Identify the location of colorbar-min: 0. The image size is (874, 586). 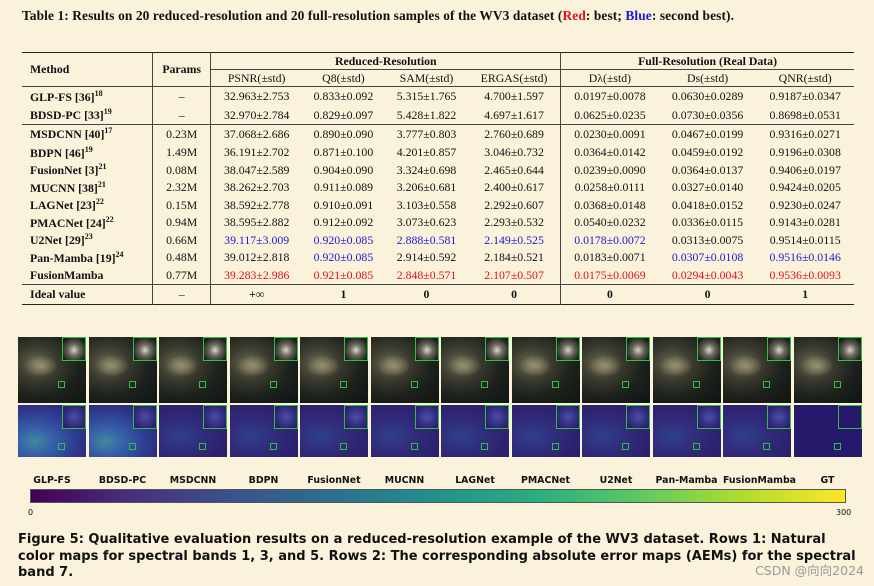
(31, 512).